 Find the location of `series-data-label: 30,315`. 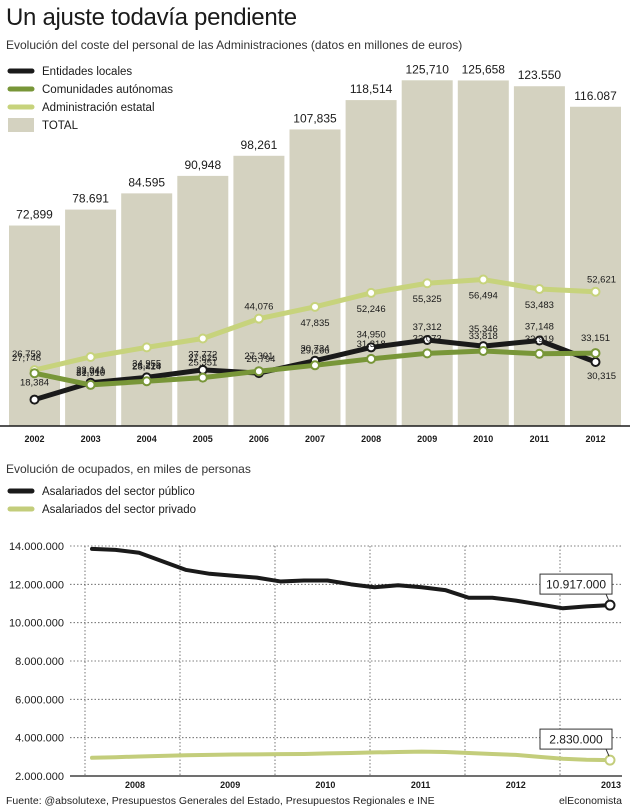

series-data-label: 30,315 is located at coordinates (601, 376).